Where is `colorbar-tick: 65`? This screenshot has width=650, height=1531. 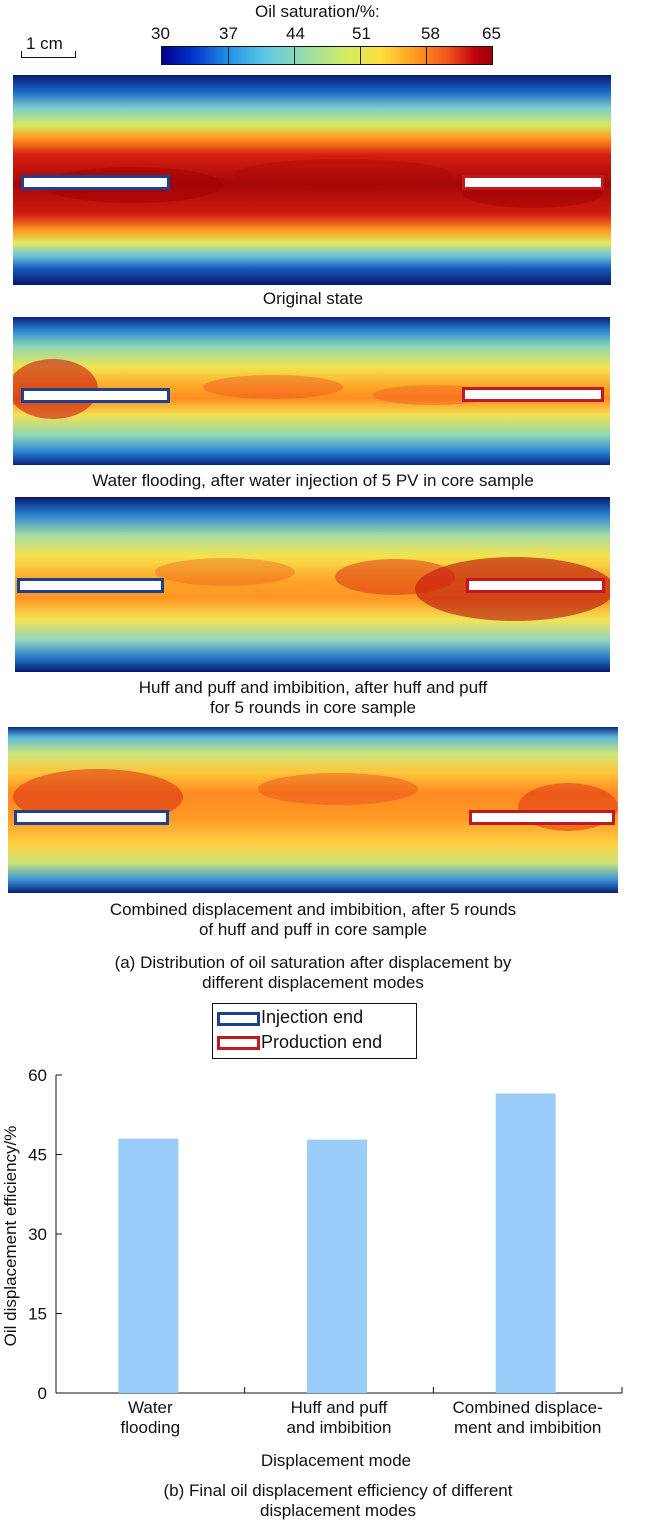 colorbar-tick: 65 is located at coordinates (491, 33).